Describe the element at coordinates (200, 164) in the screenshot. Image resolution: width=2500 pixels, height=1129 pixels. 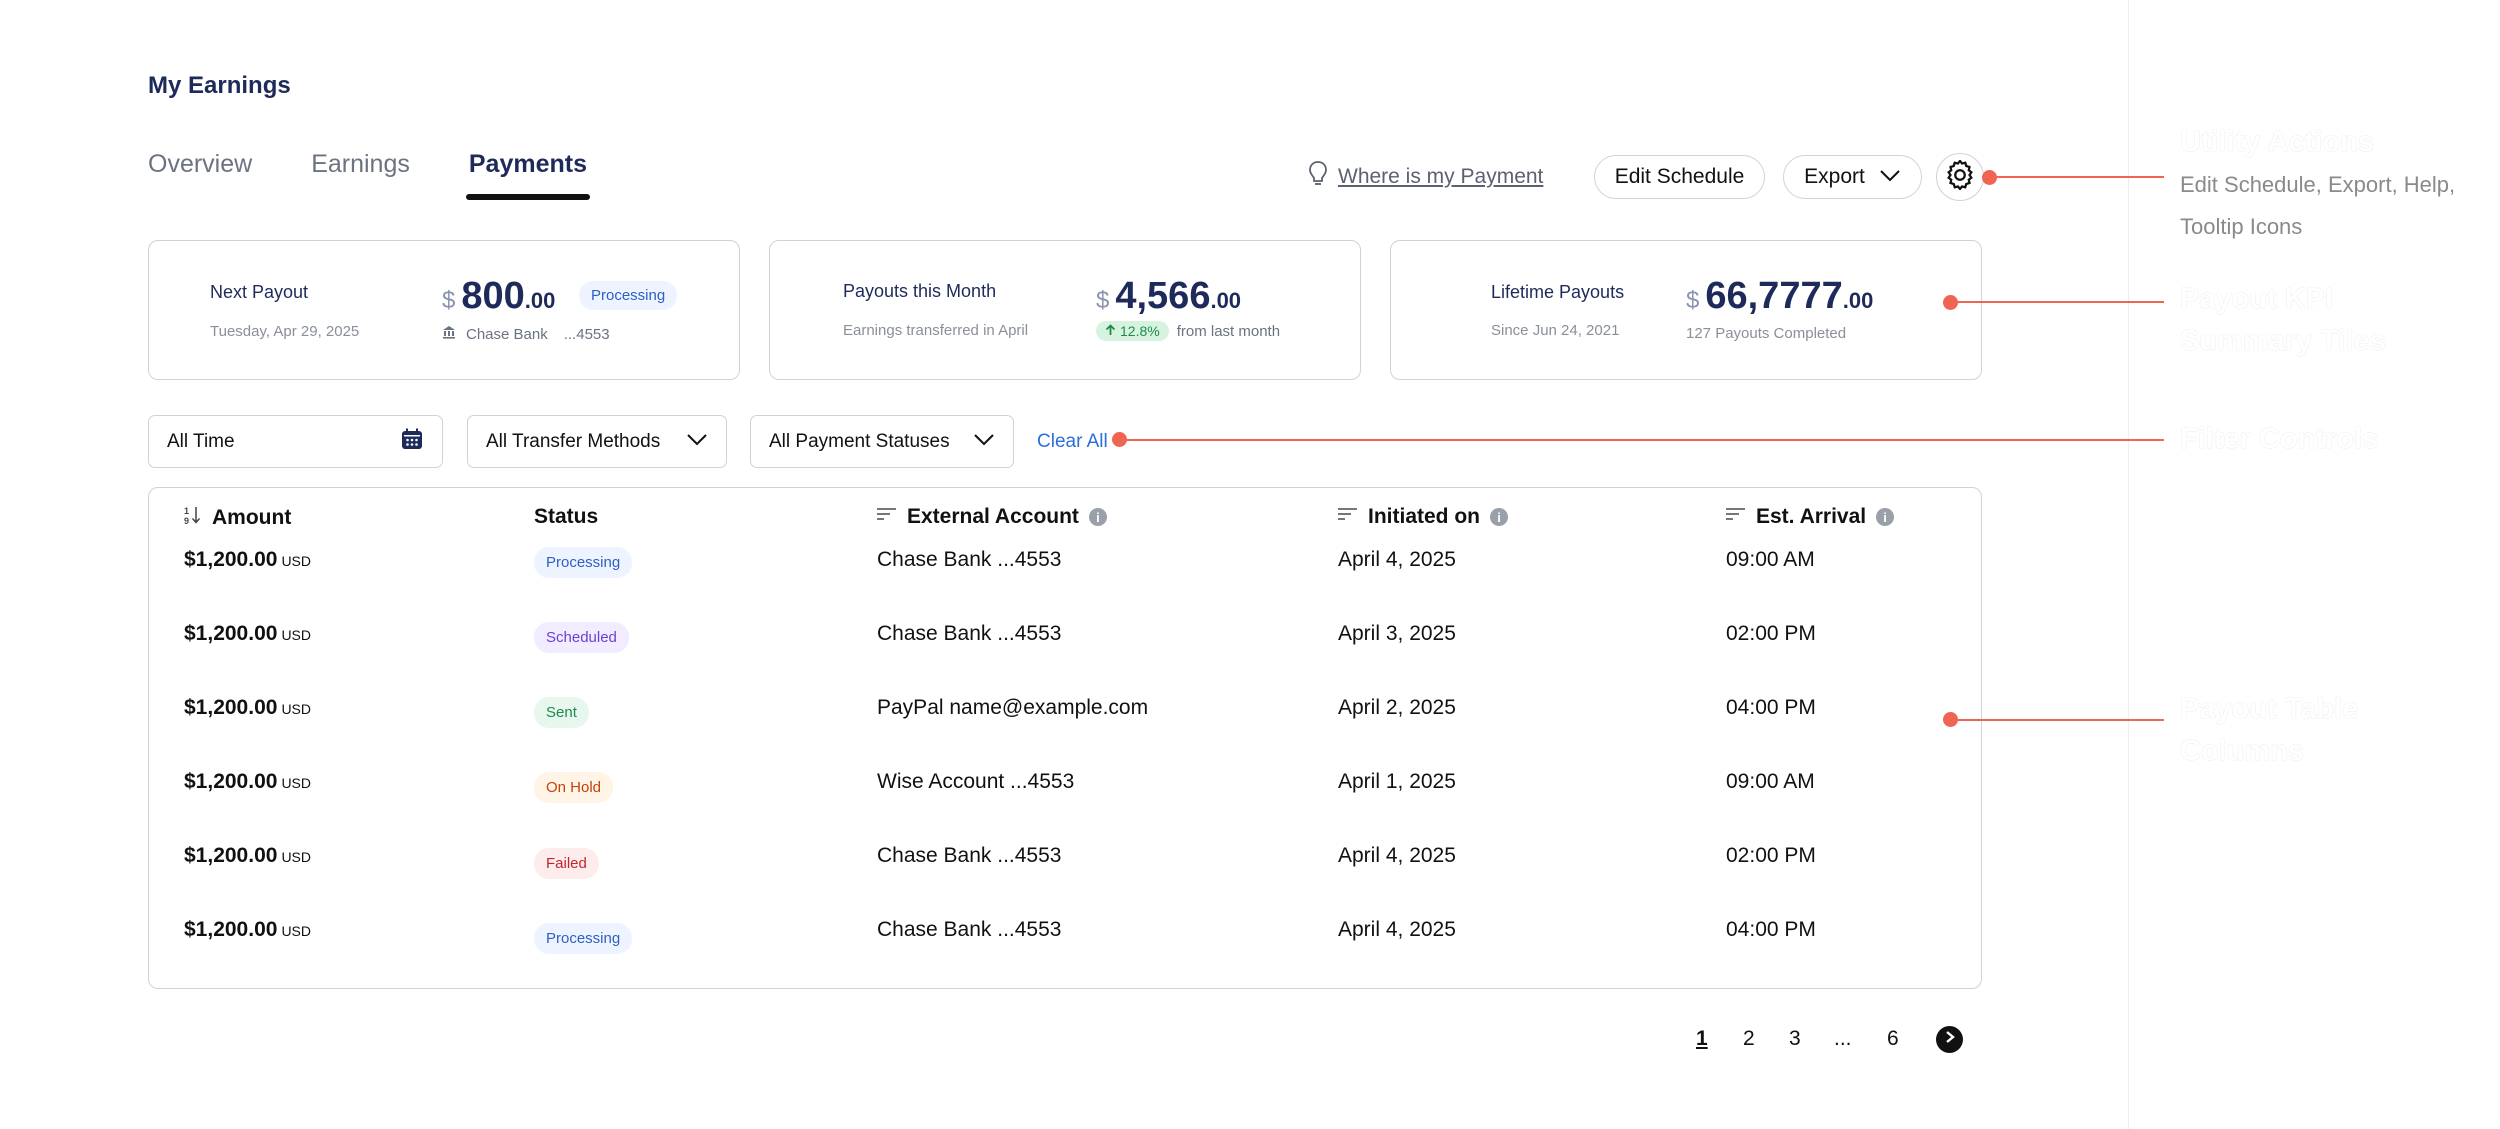
I see `tab-overview: Overview` at that location.